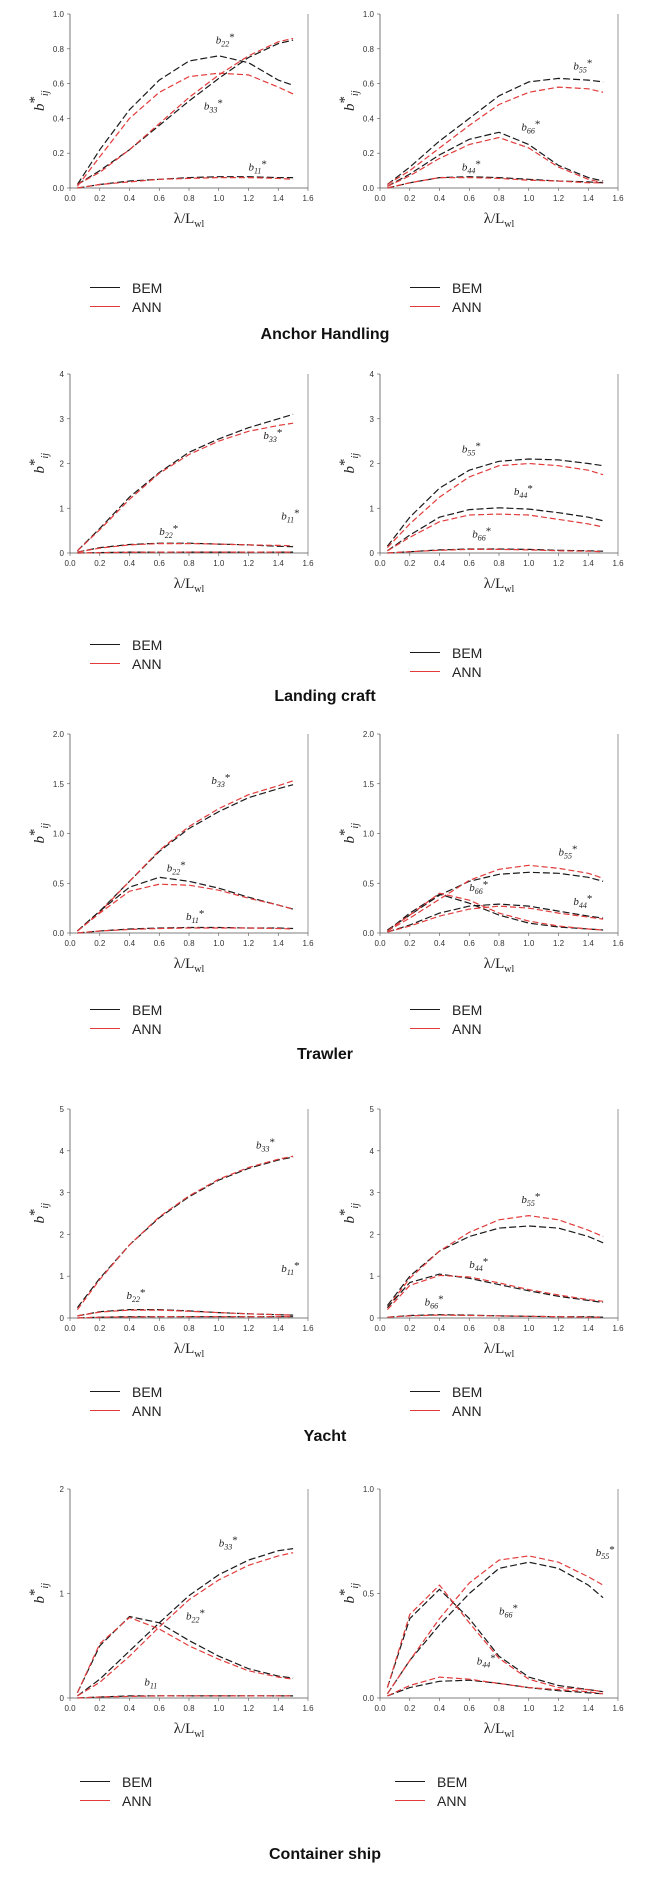 The width and height of the screenshot is (650, 1896). Describe the element at coordinates (150, 1683) in the screenshot. I see `annotation-b11: b11` at that location.